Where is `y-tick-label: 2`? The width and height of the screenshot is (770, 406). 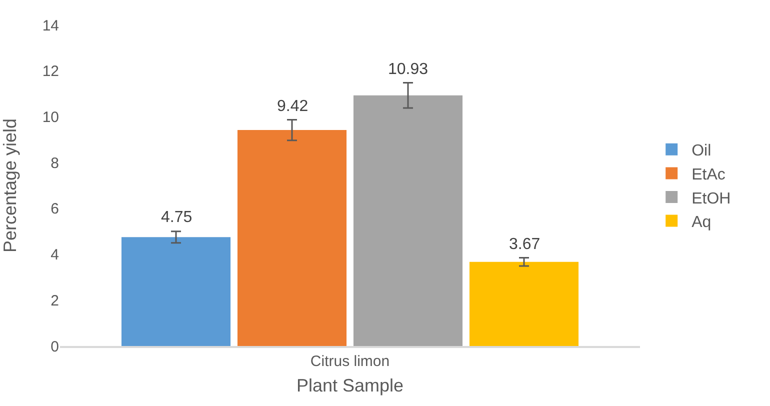 y-tick-label: 2 is located at coordinates (54, 301).